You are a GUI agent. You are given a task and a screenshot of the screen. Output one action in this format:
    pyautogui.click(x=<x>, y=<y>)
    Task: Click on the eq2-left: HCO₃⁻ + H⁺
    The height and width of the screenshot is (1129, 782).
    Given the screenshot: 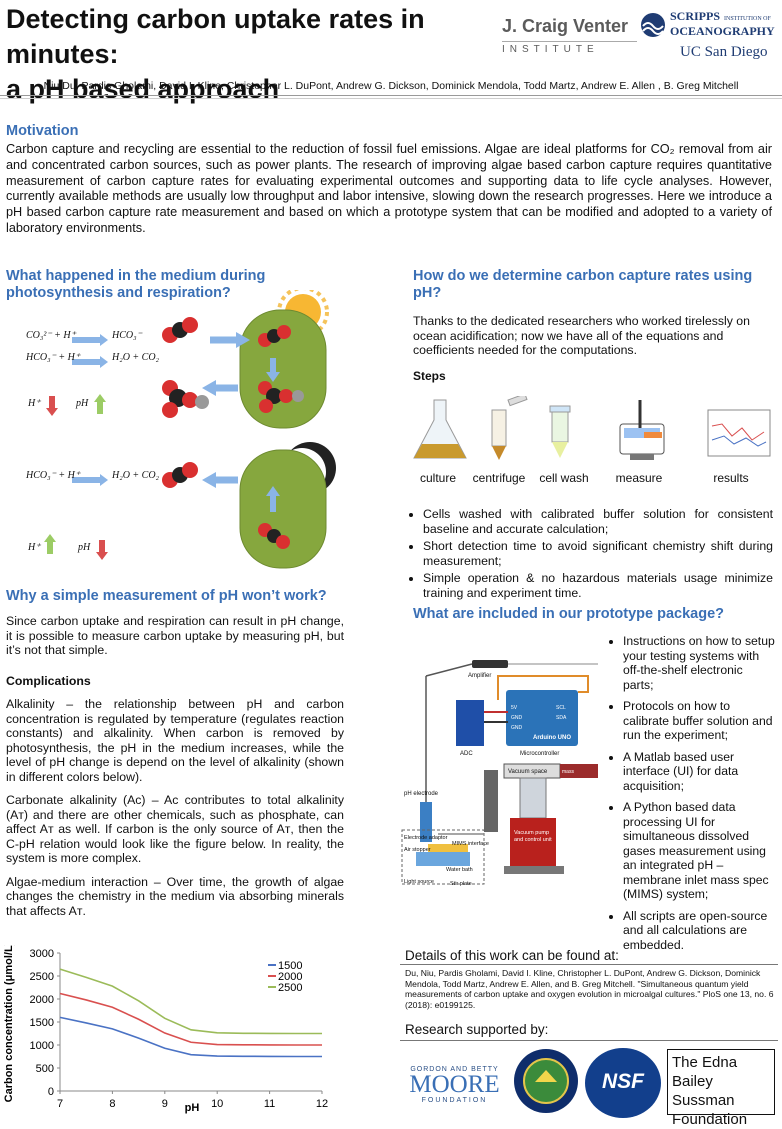 What is the action you would take?
    pyautogui.click(x=53, y=357)
    